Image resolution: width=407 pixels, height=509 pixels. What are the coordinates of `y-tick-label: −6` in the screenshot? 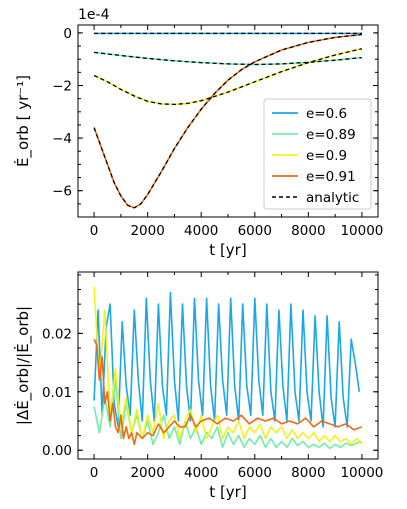 It's located at (62, 192).